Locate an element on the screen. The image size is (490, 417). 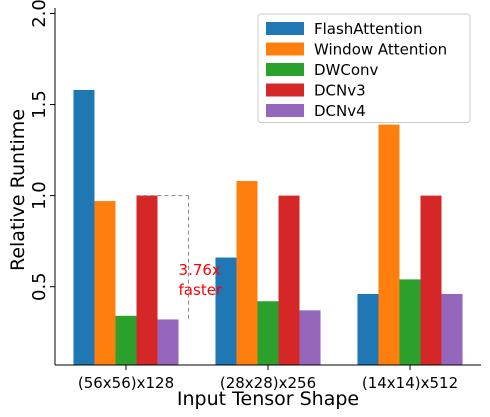
x-tick-label: (14x14)x512 is located at coordinates (410, 383).